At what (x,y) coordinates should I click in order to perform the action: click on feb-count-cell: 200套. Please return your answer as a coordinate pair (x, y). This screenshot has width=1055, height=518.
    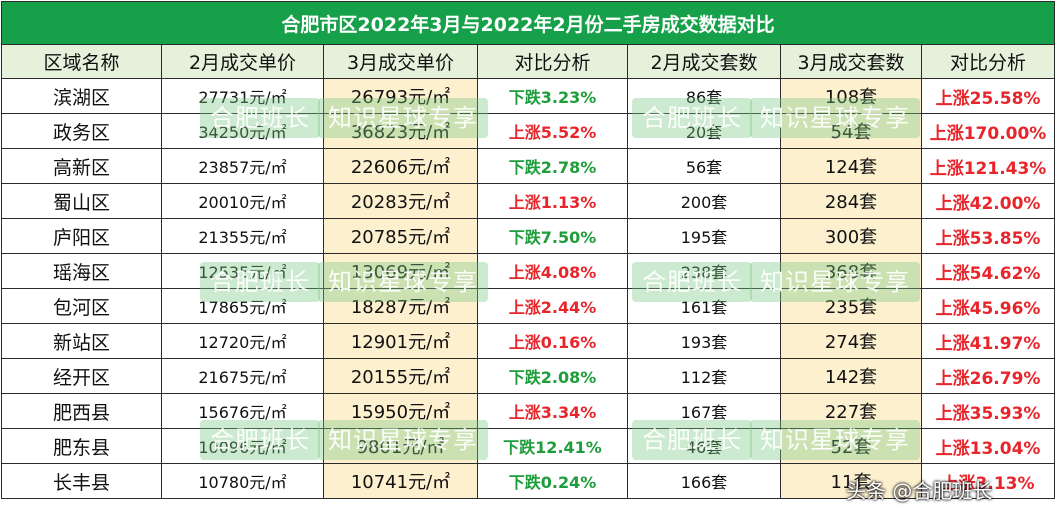
    Looking at the image, I should click on (704, 201).